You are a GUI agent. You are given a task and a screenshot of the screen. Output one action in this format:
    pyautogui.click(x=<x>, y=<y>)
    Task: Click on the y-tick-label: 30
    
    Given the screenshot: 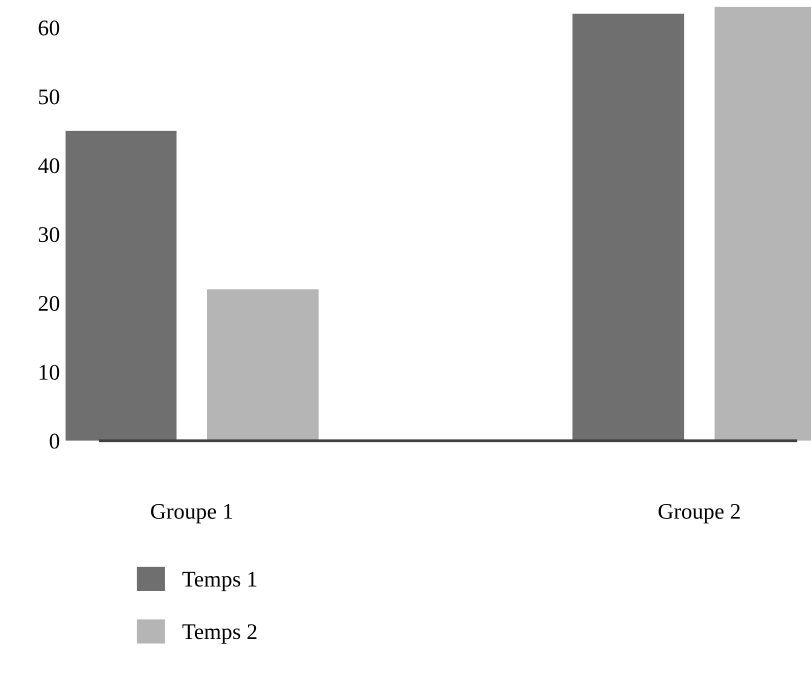 What is the action you would take?
    pyautogui.click(x=49, y=234)
    